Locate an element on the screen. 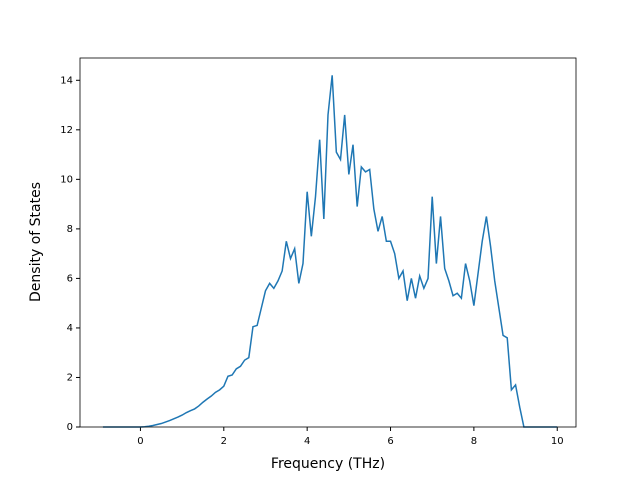 The image size is (640, 480). x-tick-label: 8 is located at coordinates (474, 441).